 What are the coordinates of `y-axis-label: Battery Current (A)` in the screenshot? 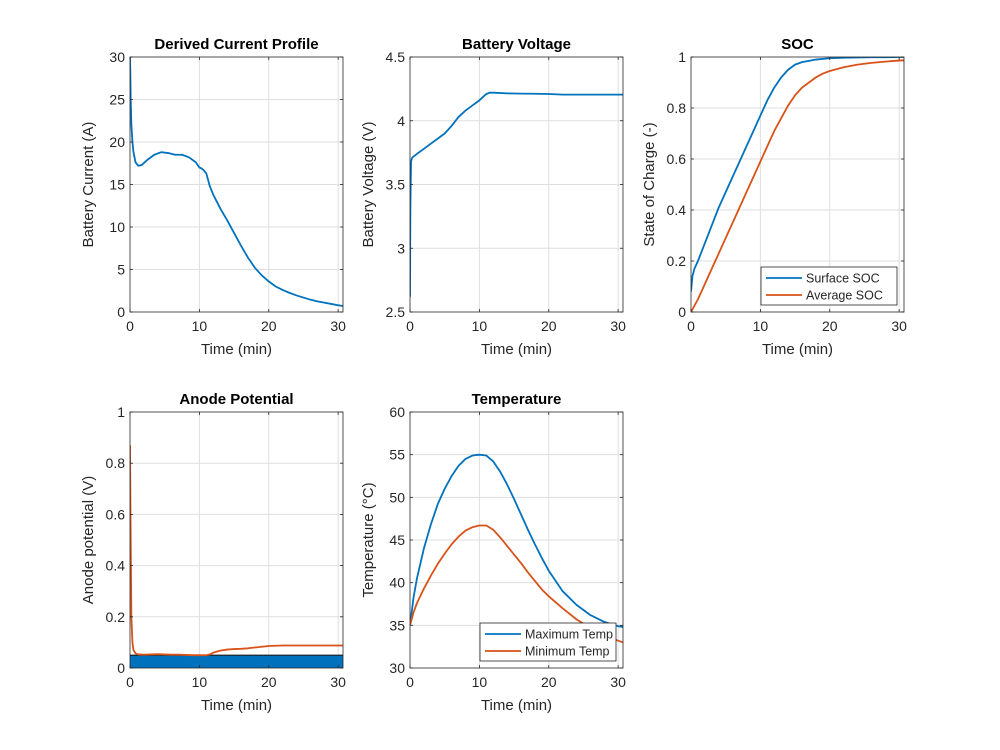 It's located at (88, 185).